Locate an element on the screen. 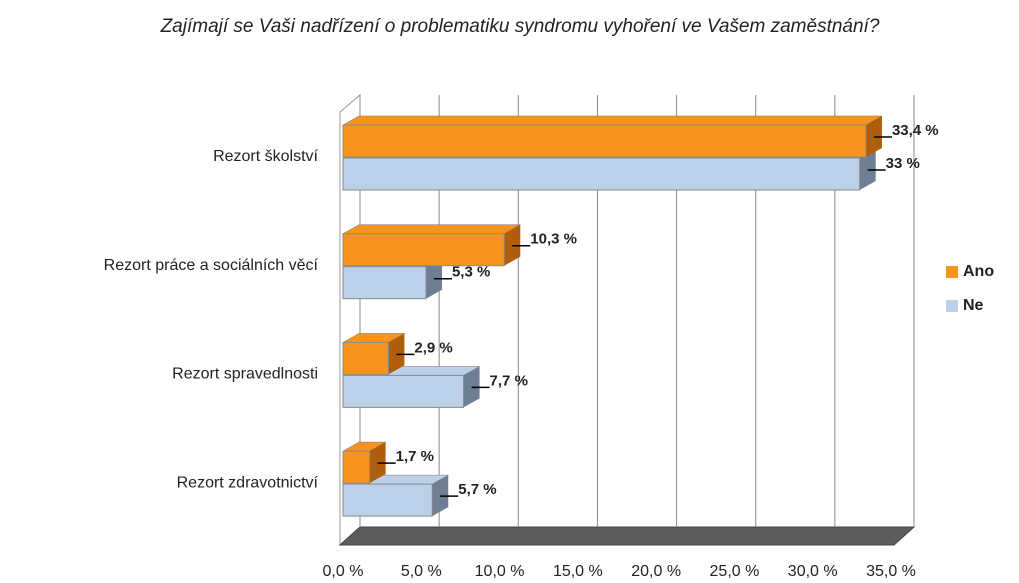 This screenshot has height=583, width=1019. x-tick-label: 0,0 % is located at coordinates (343, 571).